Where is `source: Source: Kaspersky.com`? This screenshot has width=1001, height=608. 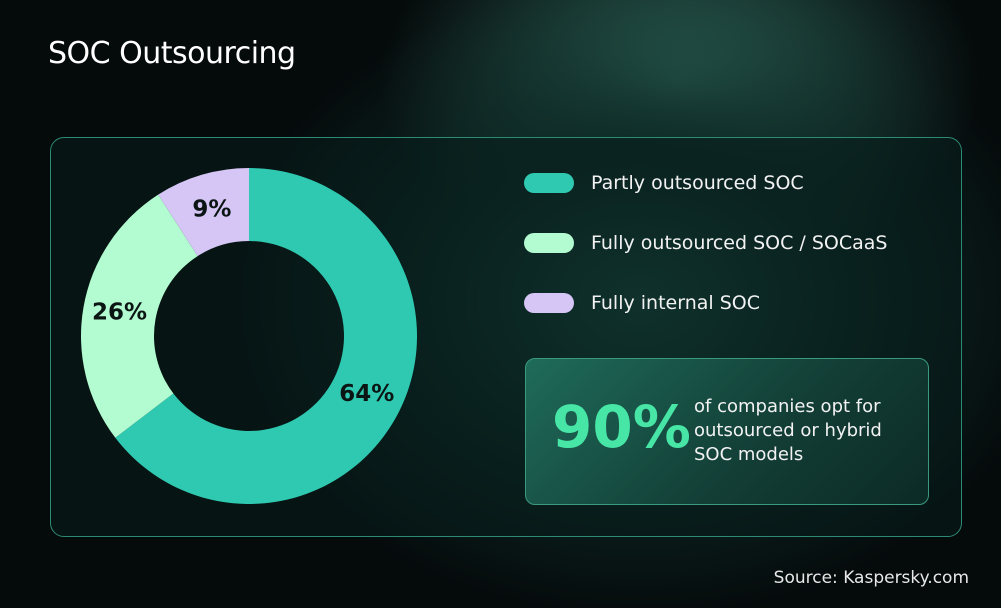 source: Source: Kaspersky.com is located at coordinates (871, 578).